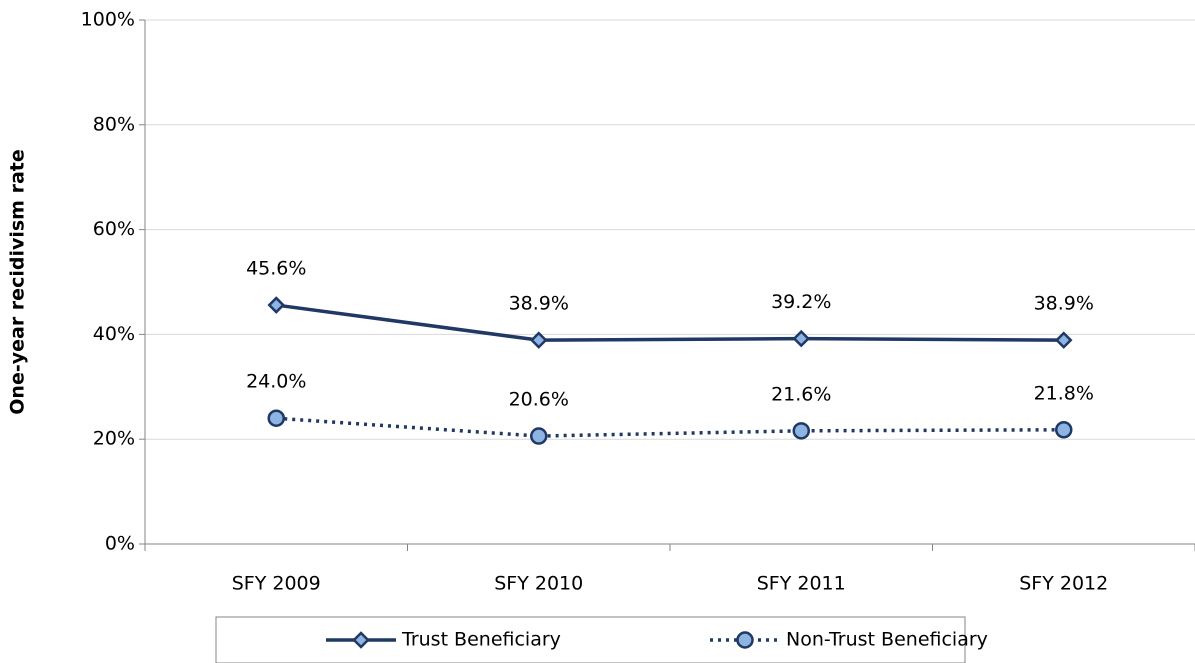  I want to click on x-tick-label: SFY 2009, so click(276, 584).